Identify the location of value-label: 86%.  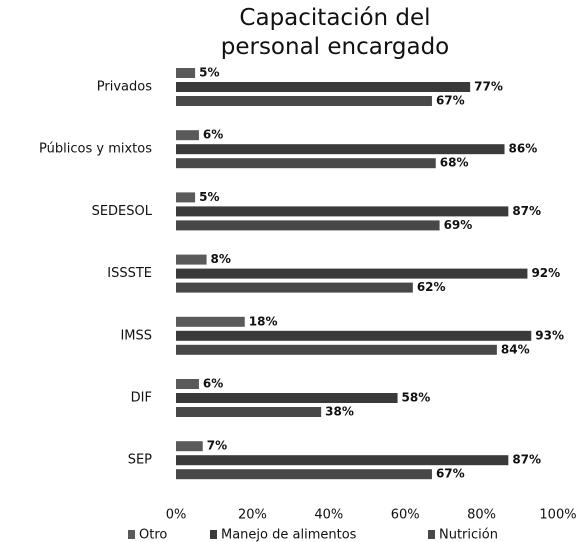
(523, 149).